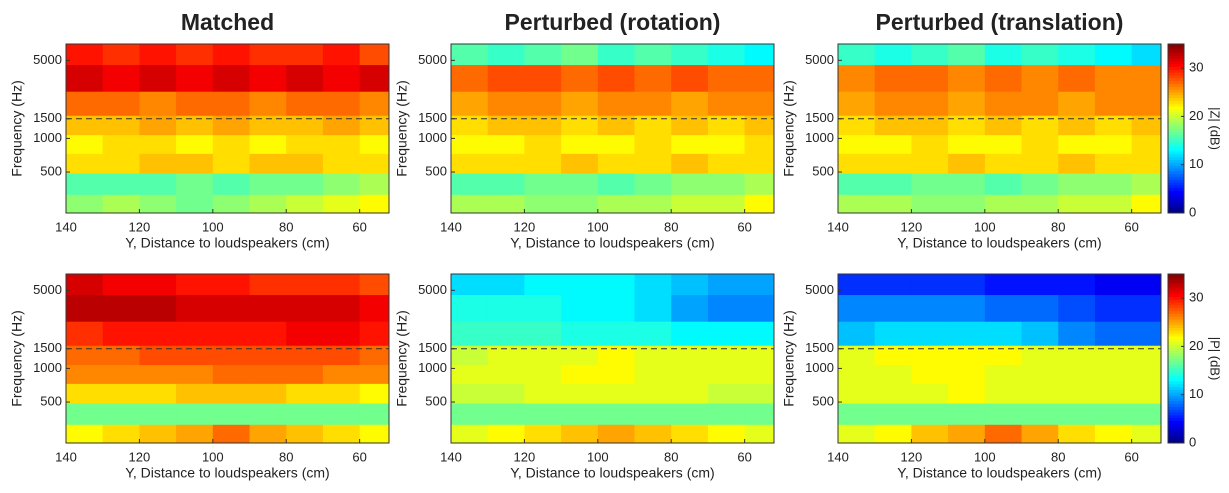 This screenshot has width=1229, height=493. Describe the element at coordinates (227, 22) in the screenshot. I see `panel-title: Matched` at that location.